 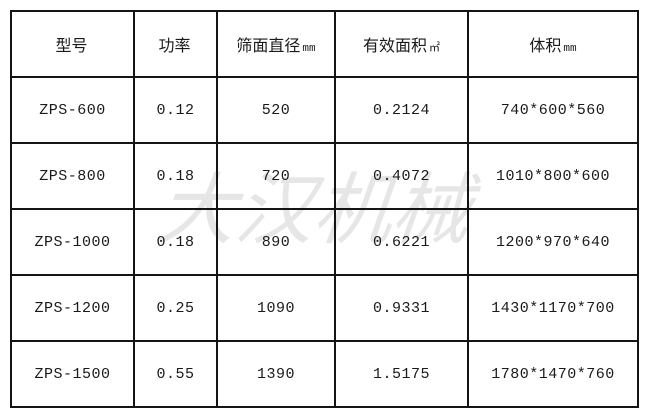 I want to click on cell-volume: 1780*1470*760, so click(x=553, y=374).